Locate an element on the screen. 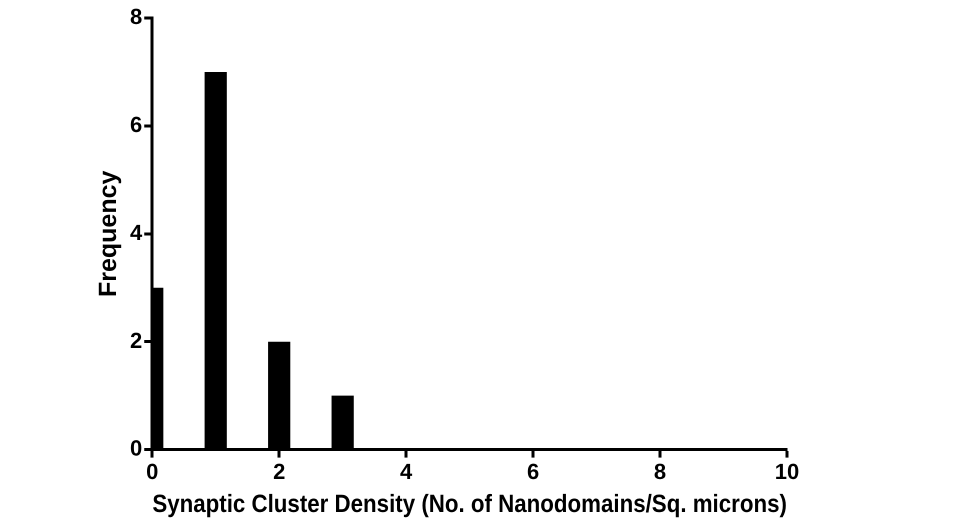 Image resolution: width=957 pixels, height=524 pixels. y-tick-label: 2 is located at coordinates (136, 340).